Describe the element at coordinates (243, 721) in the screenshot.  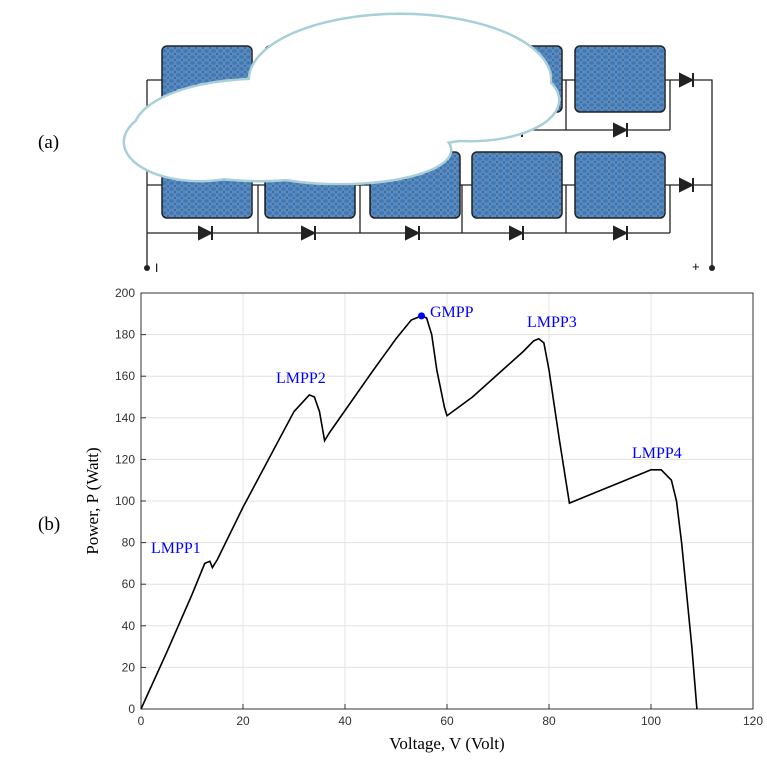
I see `x-tick-label: 20` at that location.